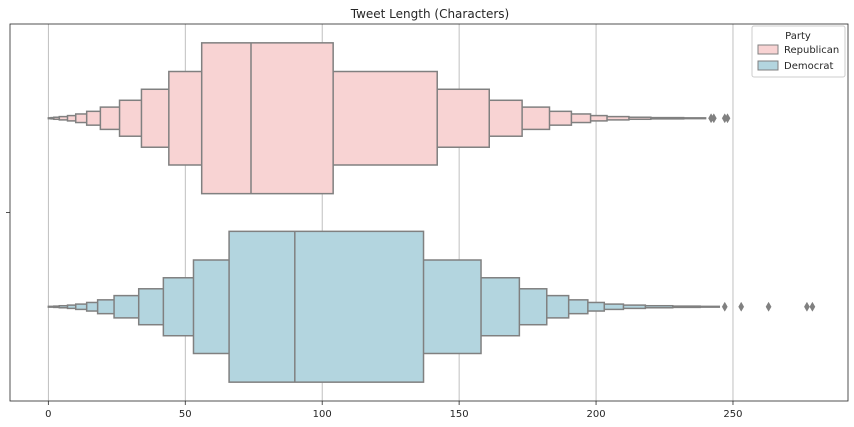 The image size is (854, 427). I want to click on chart-title: Tweet Length (Characters), so click(430, 14).